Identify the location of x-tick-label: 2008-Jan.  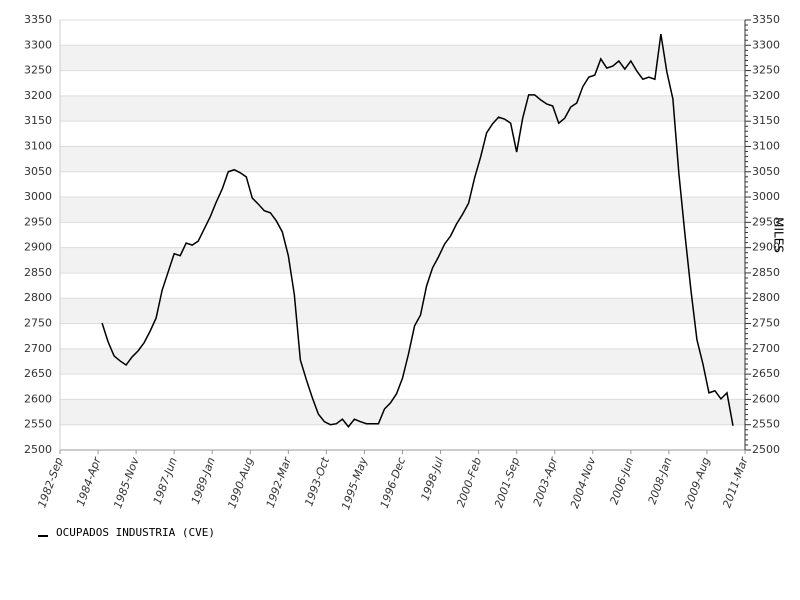
(660, 481).